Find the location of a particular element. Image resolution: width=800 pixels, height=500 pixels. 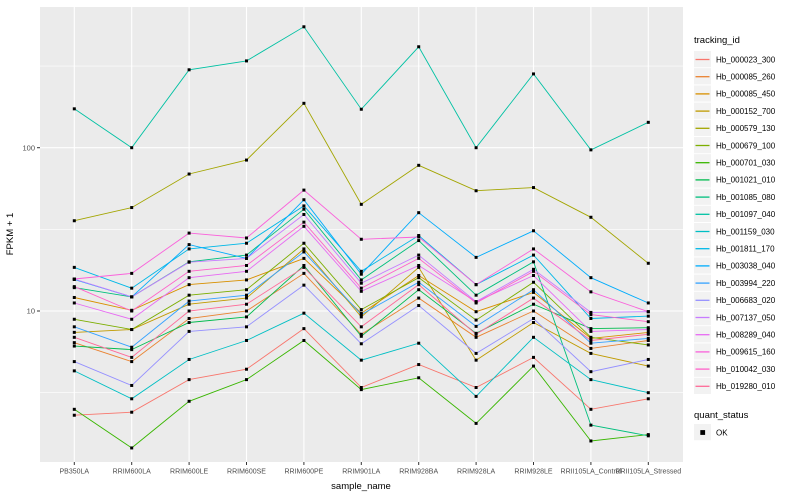

x-tick-label: RRIM928LE is located at coordinates (533, 472).